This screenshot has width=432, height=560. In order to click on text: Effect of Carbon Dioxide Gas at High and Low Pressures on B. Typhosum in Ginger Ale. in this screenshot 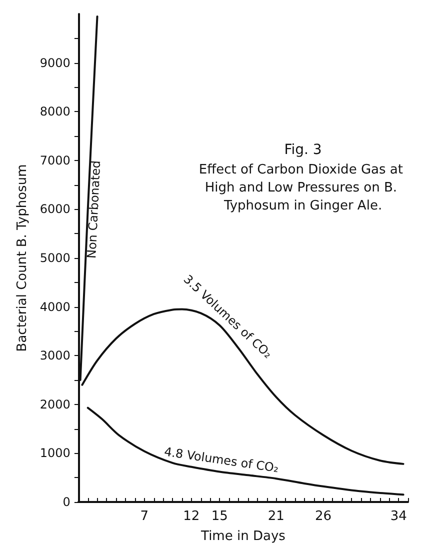, I will do `click(303, 188)`.